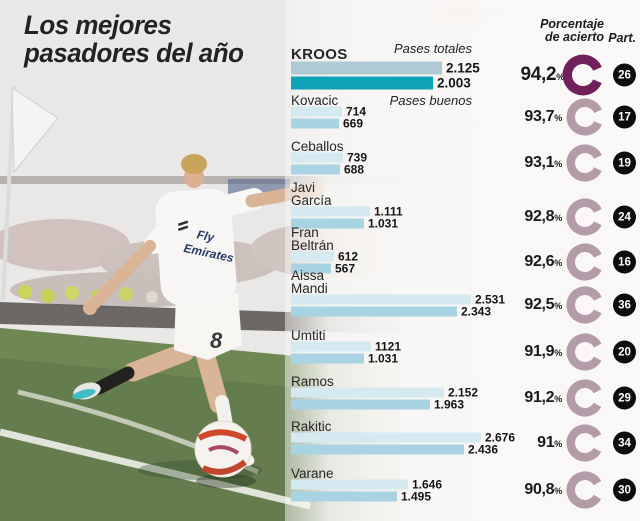  I want to click on matches-badge: 34, so click(624, 443).